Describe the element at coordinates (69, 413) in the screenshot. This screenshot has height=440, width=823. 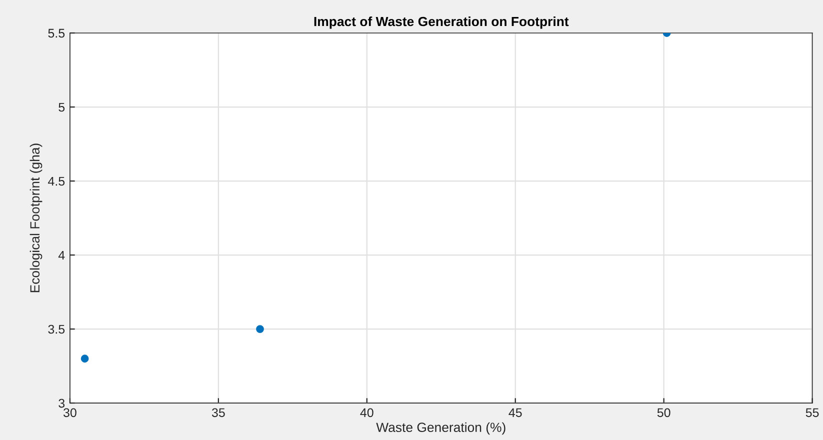
I see `x-tick-label: 30` at that location.